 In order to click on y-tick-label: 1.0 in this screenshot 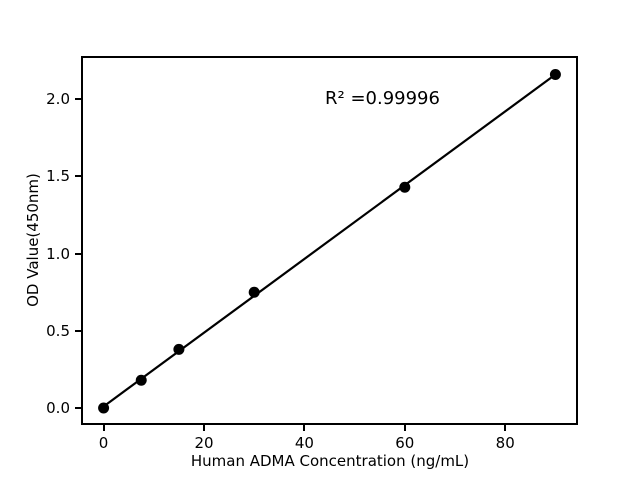, I will do `click(58, 253)`.